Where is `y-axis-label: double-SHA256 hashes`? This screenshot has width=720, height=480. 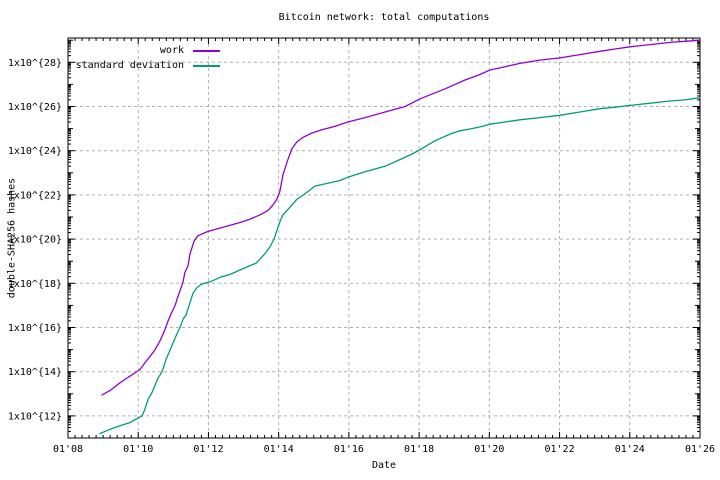 y-axis-label: double-SHA256 hashes is located at coordinates (12, 238).